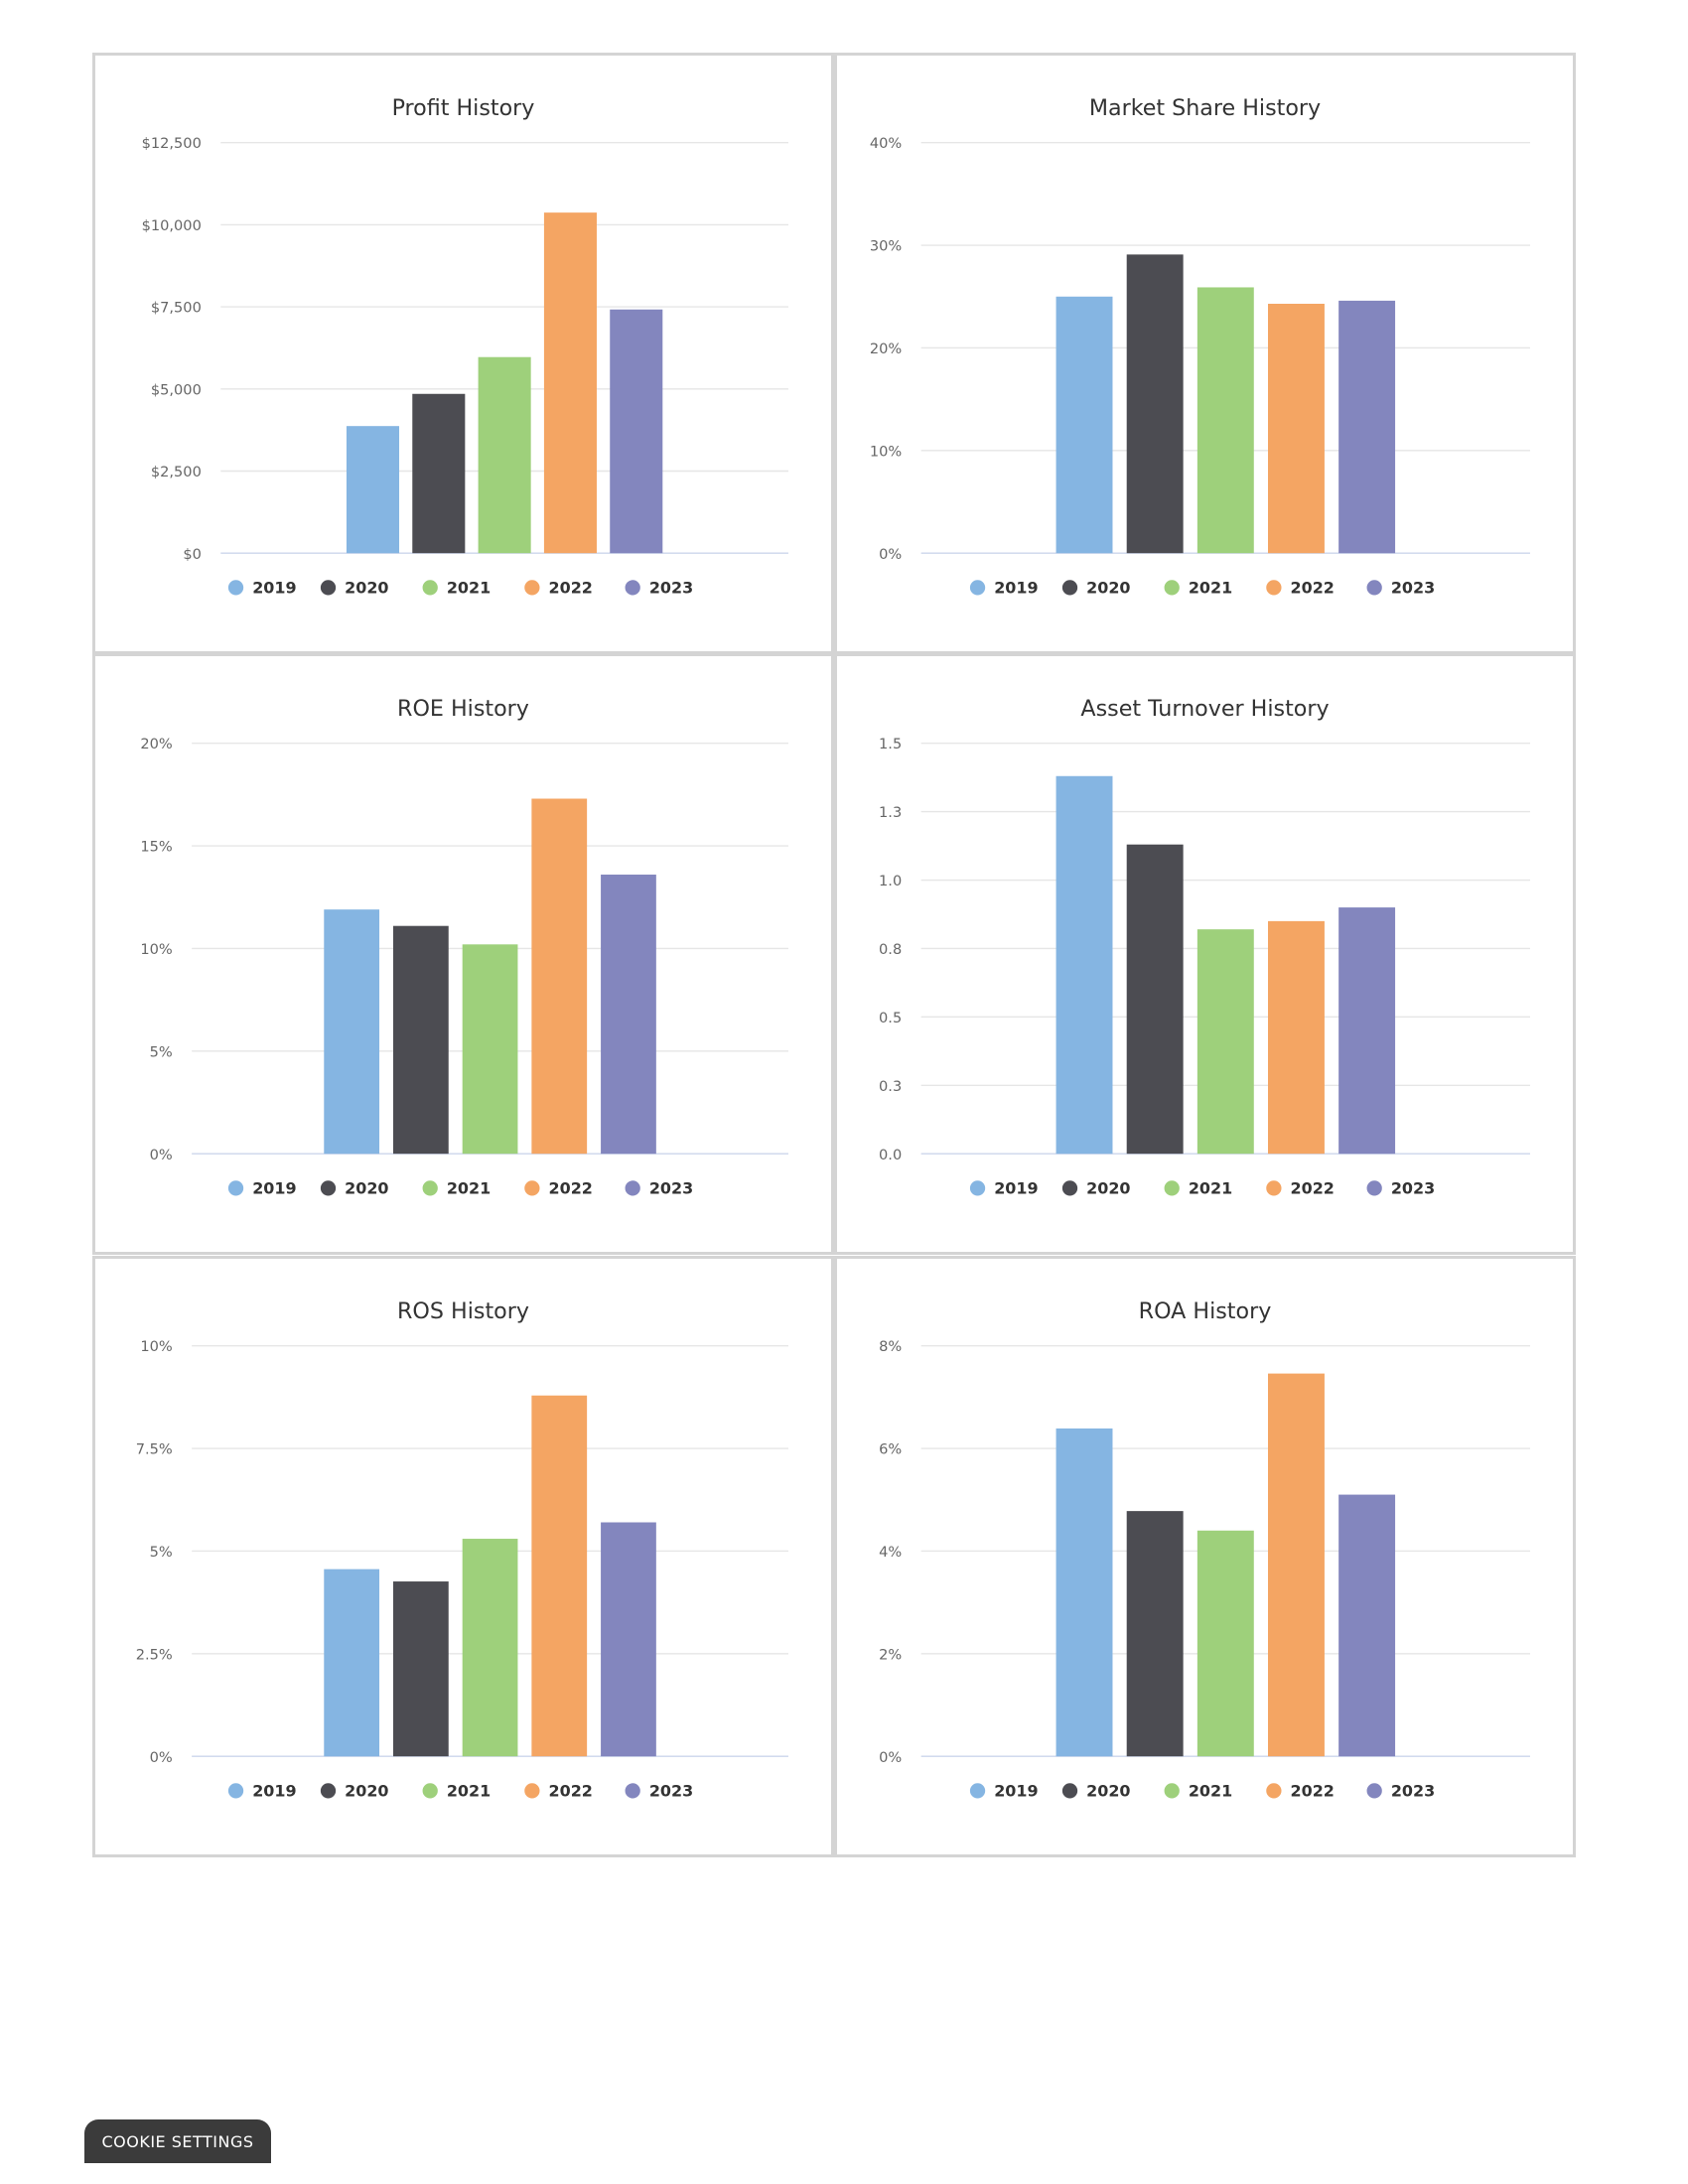 The image size is (1688, 2184). Describe the element at coordinates (172, 143) in the screenshot. I see `y-tick-label: $12,500` at that location.